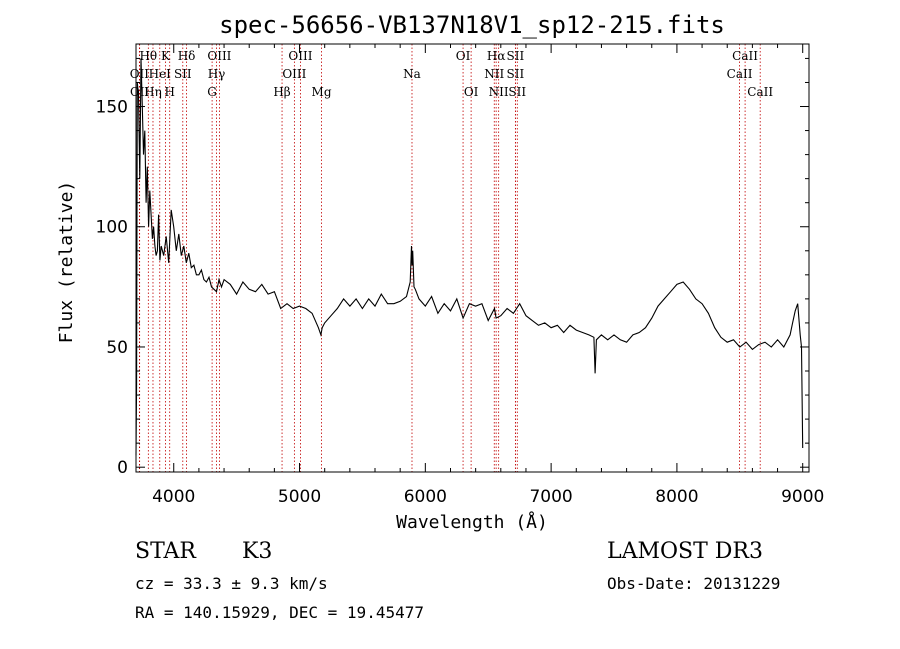 The height and width of the screenshot is (649, 900). I want to click on marker-label-14: OIII, so click(300, 56).